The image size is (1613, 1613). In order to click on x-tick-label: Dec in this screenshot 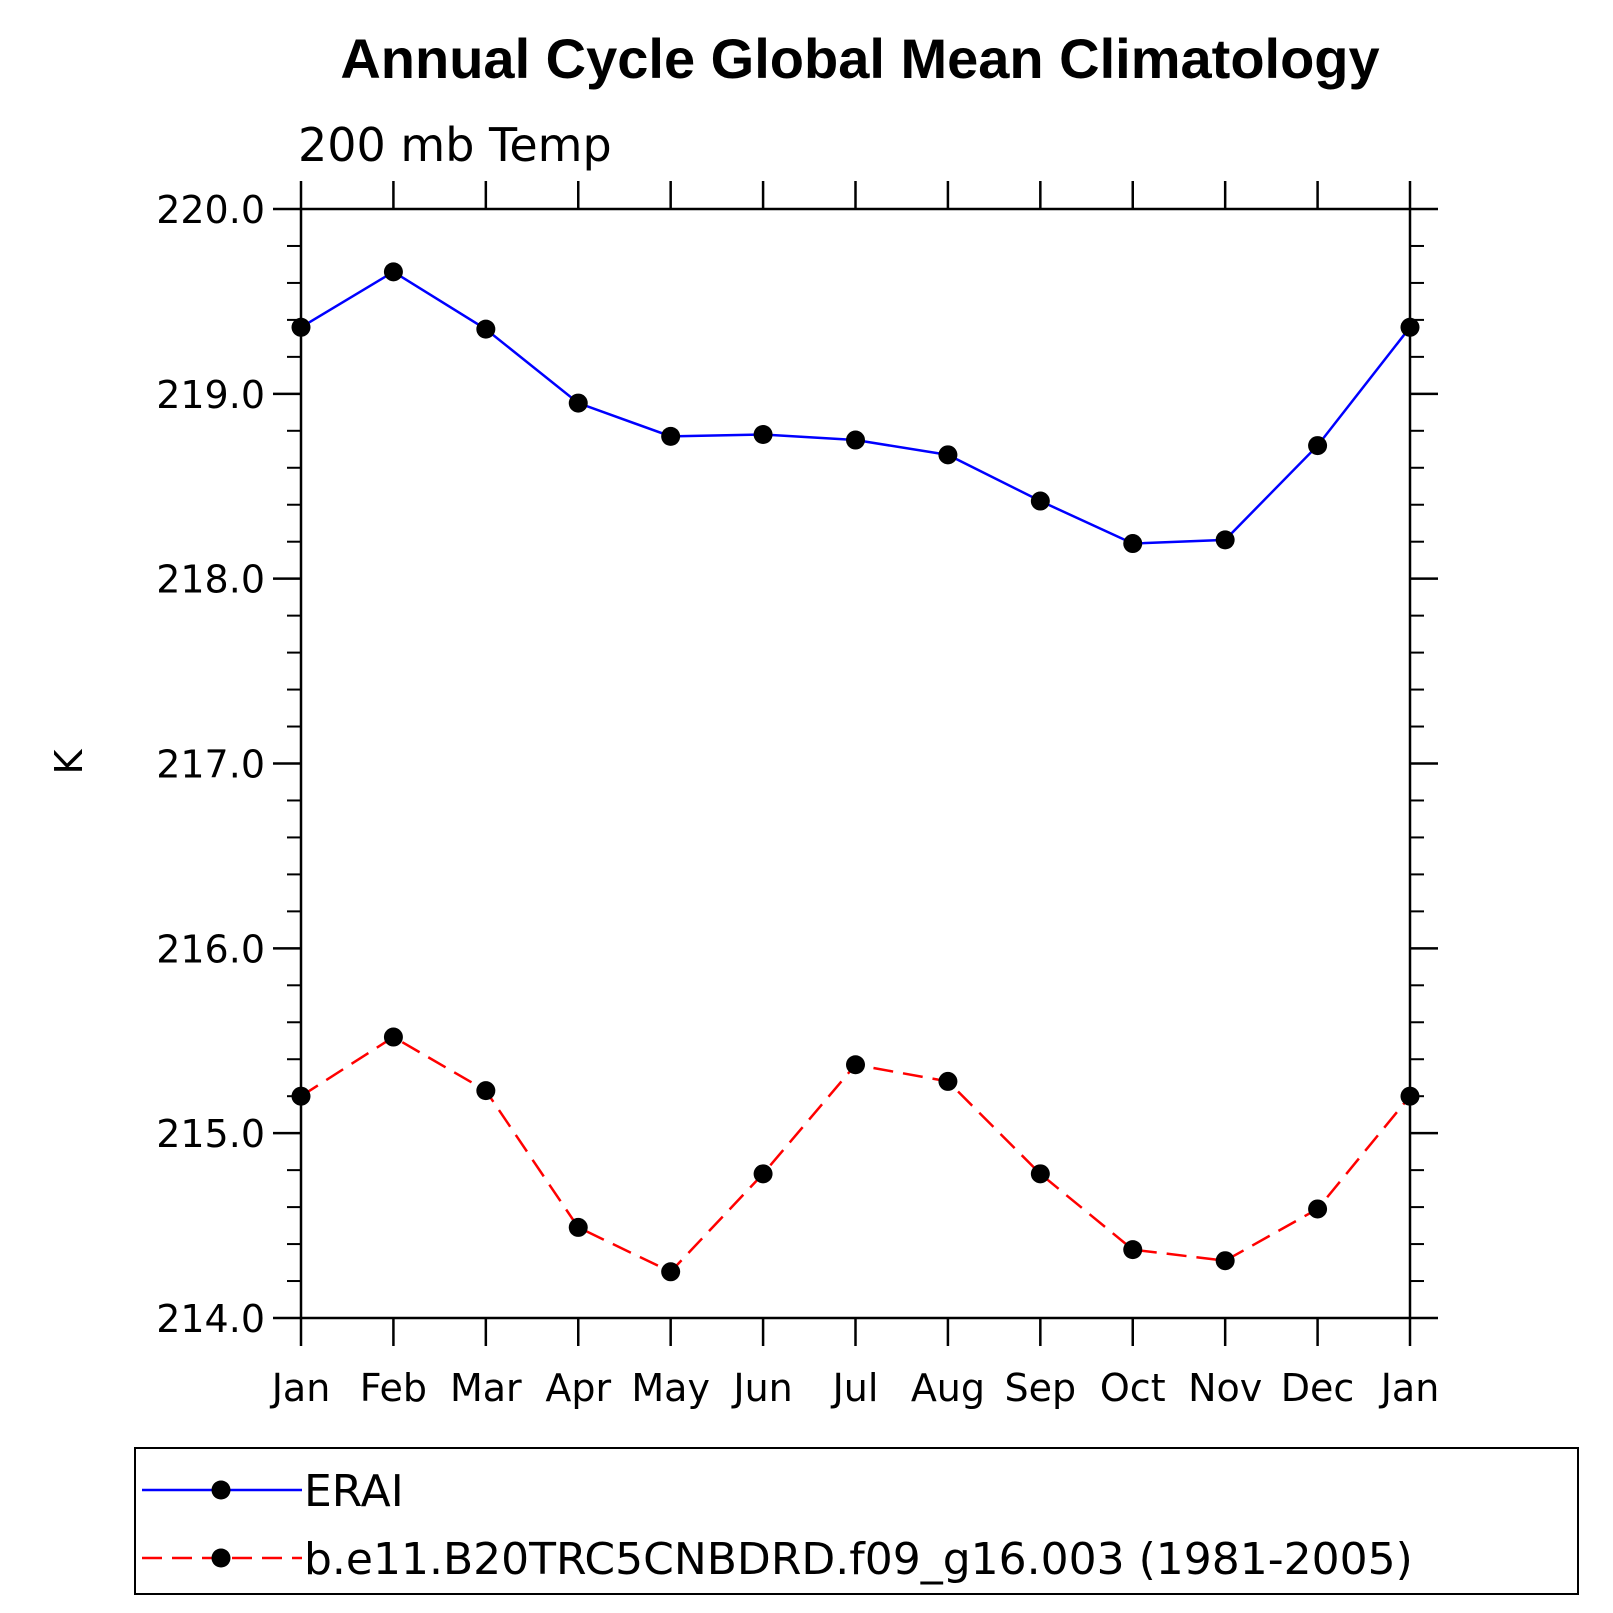, I will do `click(1318, 1388)`.